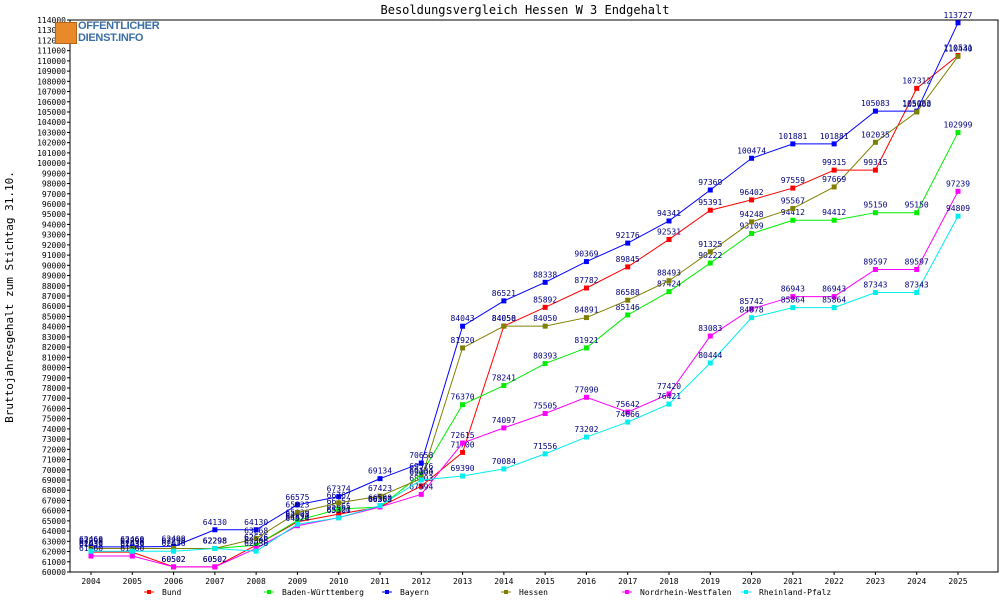 Image resolution: width=1000 pixels, height=600 pixels. I want to click on y-tick-label: 66000, so click(54, 511).